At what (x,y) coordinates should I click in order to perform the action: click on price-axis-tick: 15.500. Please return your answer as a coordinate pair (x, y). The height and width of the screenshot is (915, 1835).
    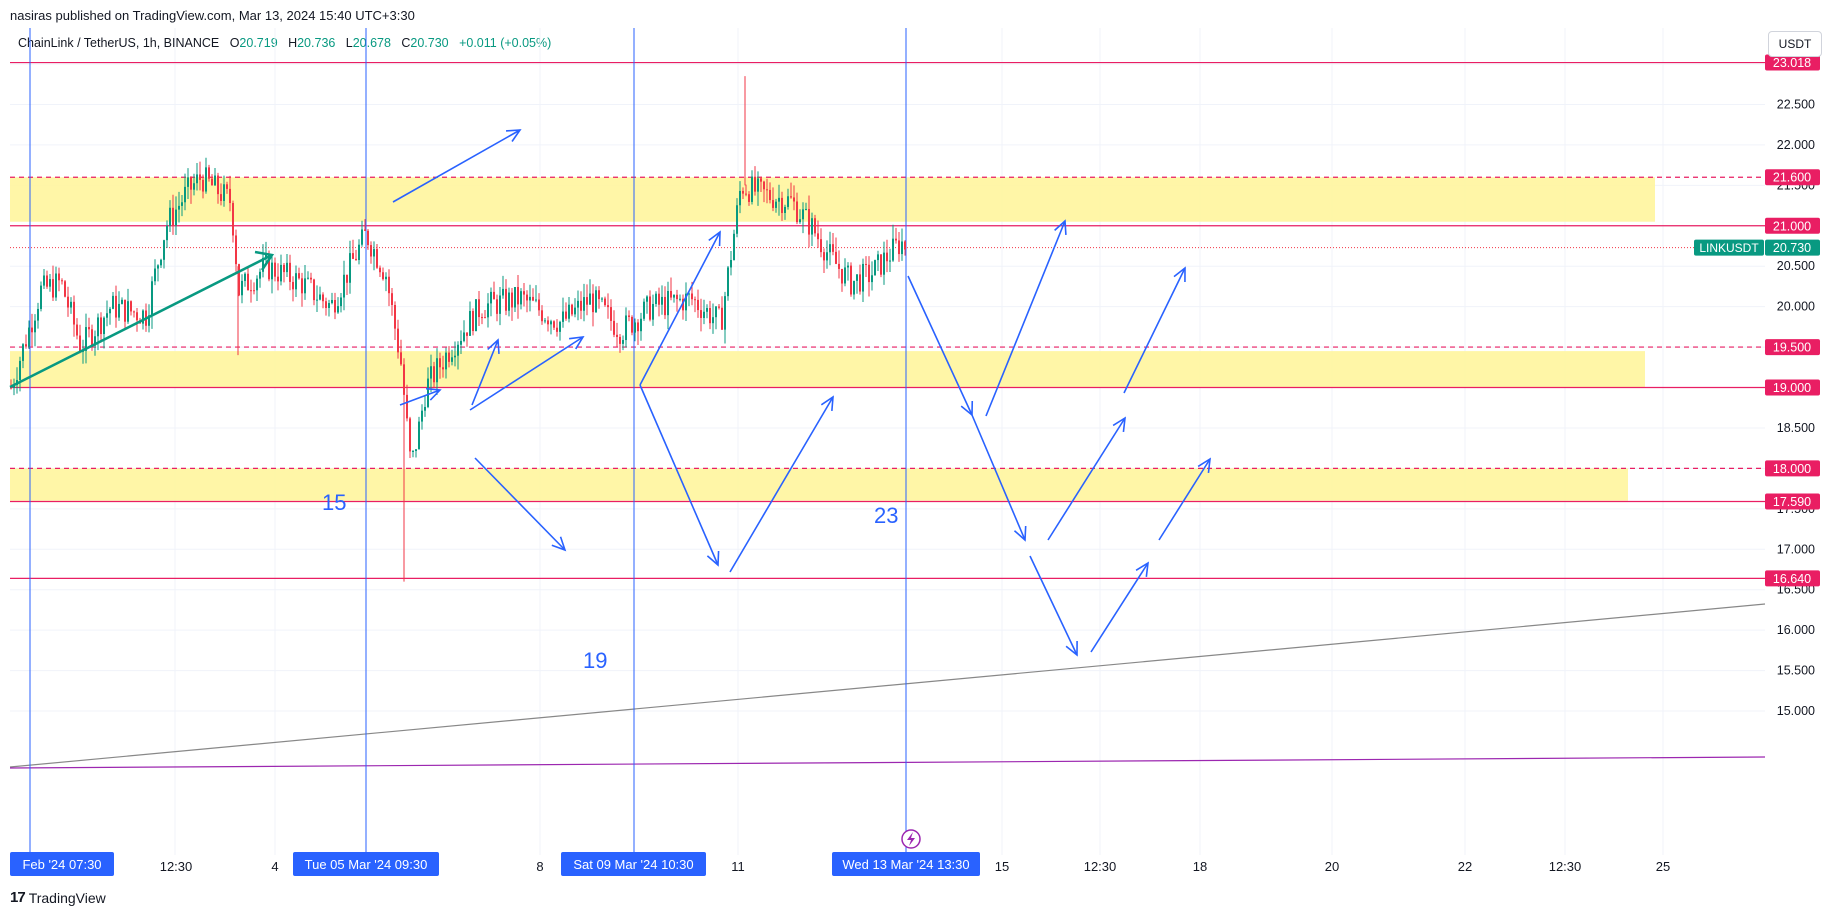
    Looking at the image, I should click on (1796, 671).